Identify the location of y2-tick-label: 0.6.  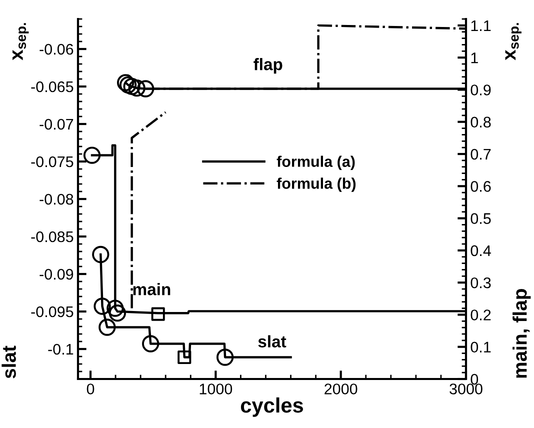
(480, 186).